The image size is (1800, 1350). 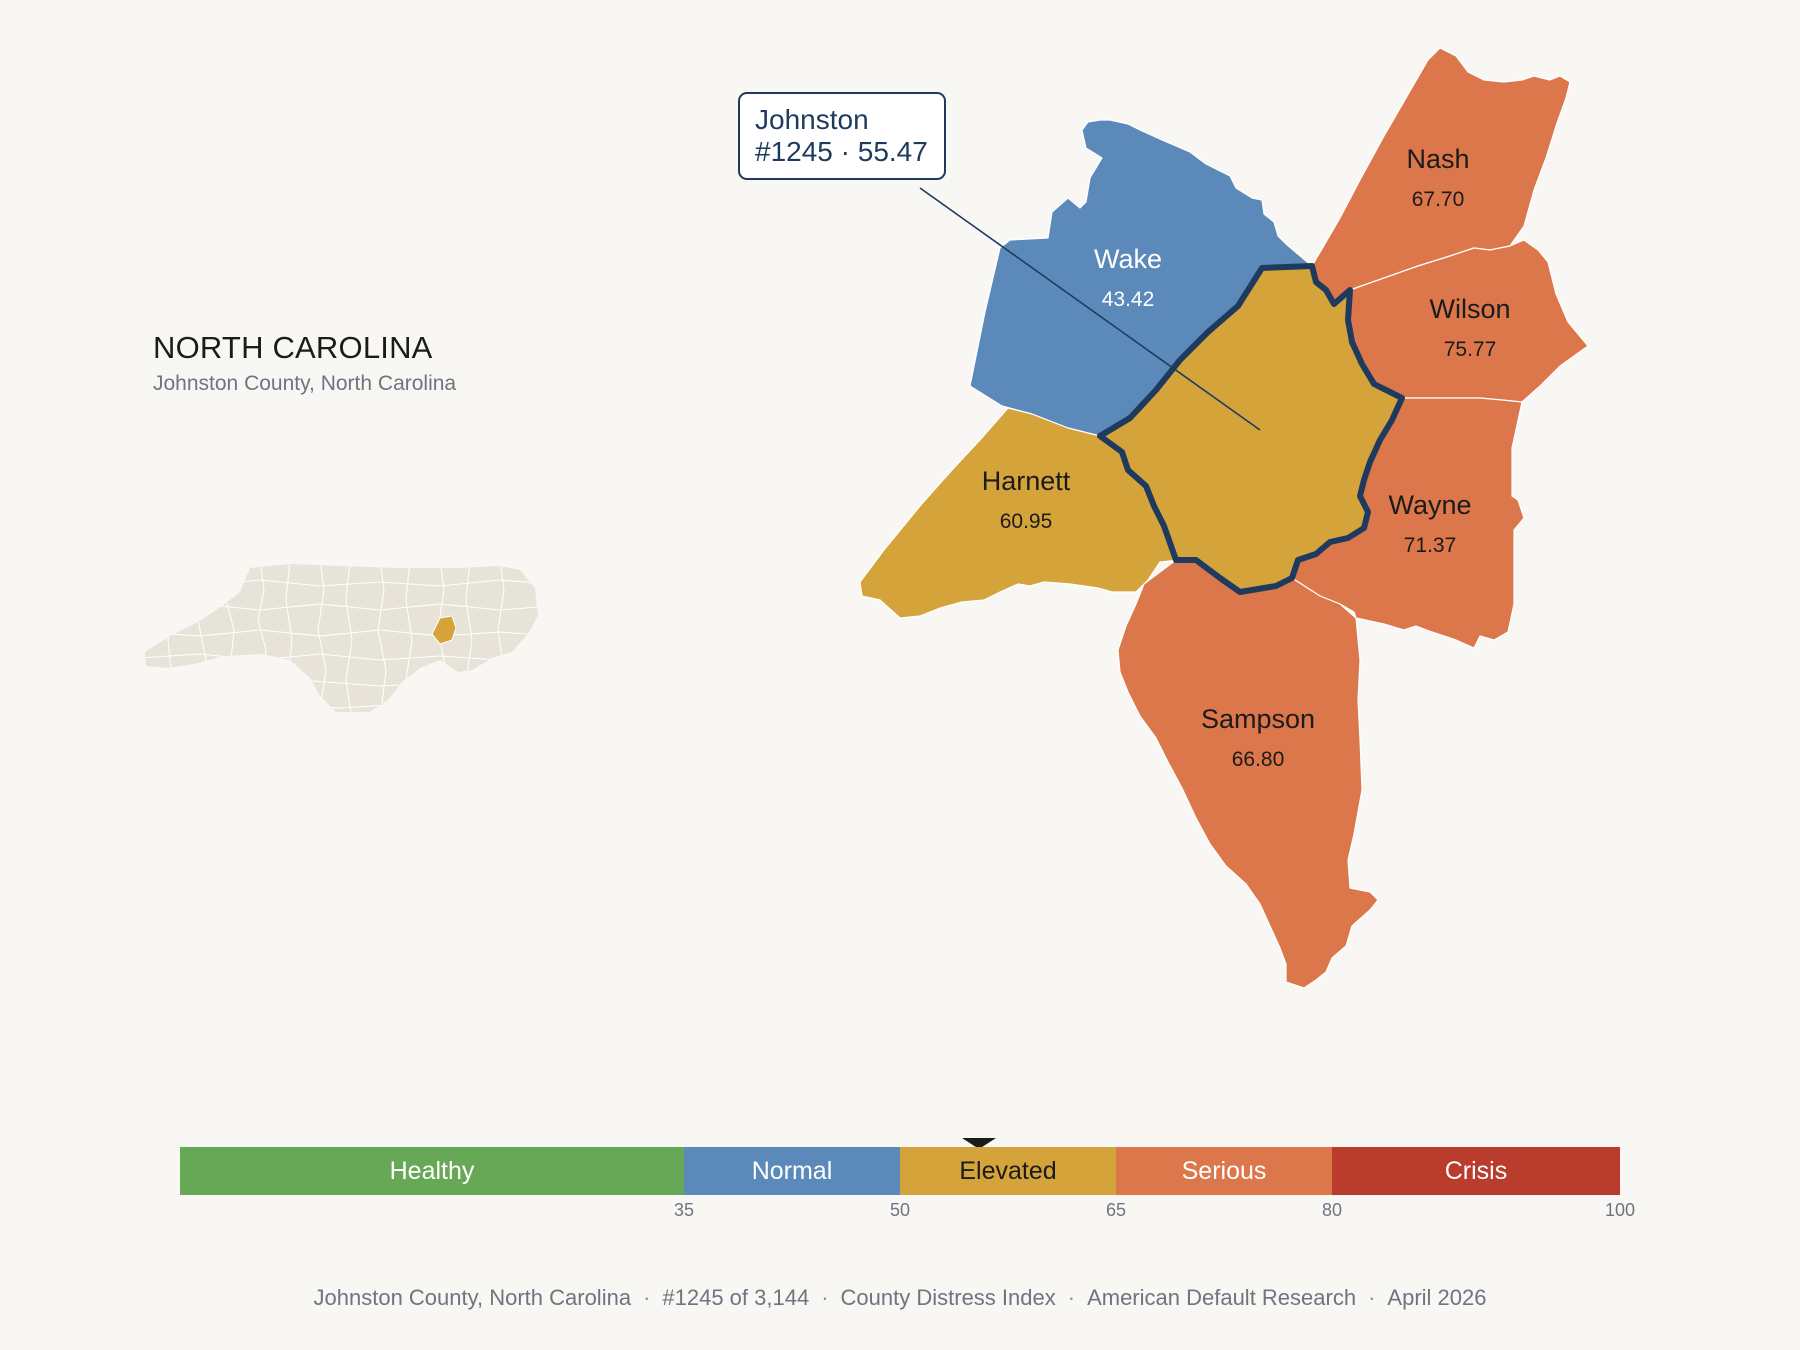 What do you see at coordinates (736, 1297) in the screenshot?
I see `footer-item: #1245 of 3,144` at bounding box center [736, 1297].